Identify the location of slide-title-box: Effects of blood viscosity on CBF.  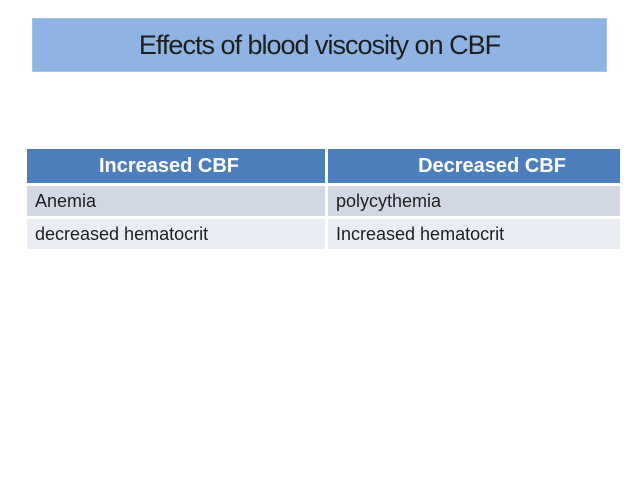
(319, 45).